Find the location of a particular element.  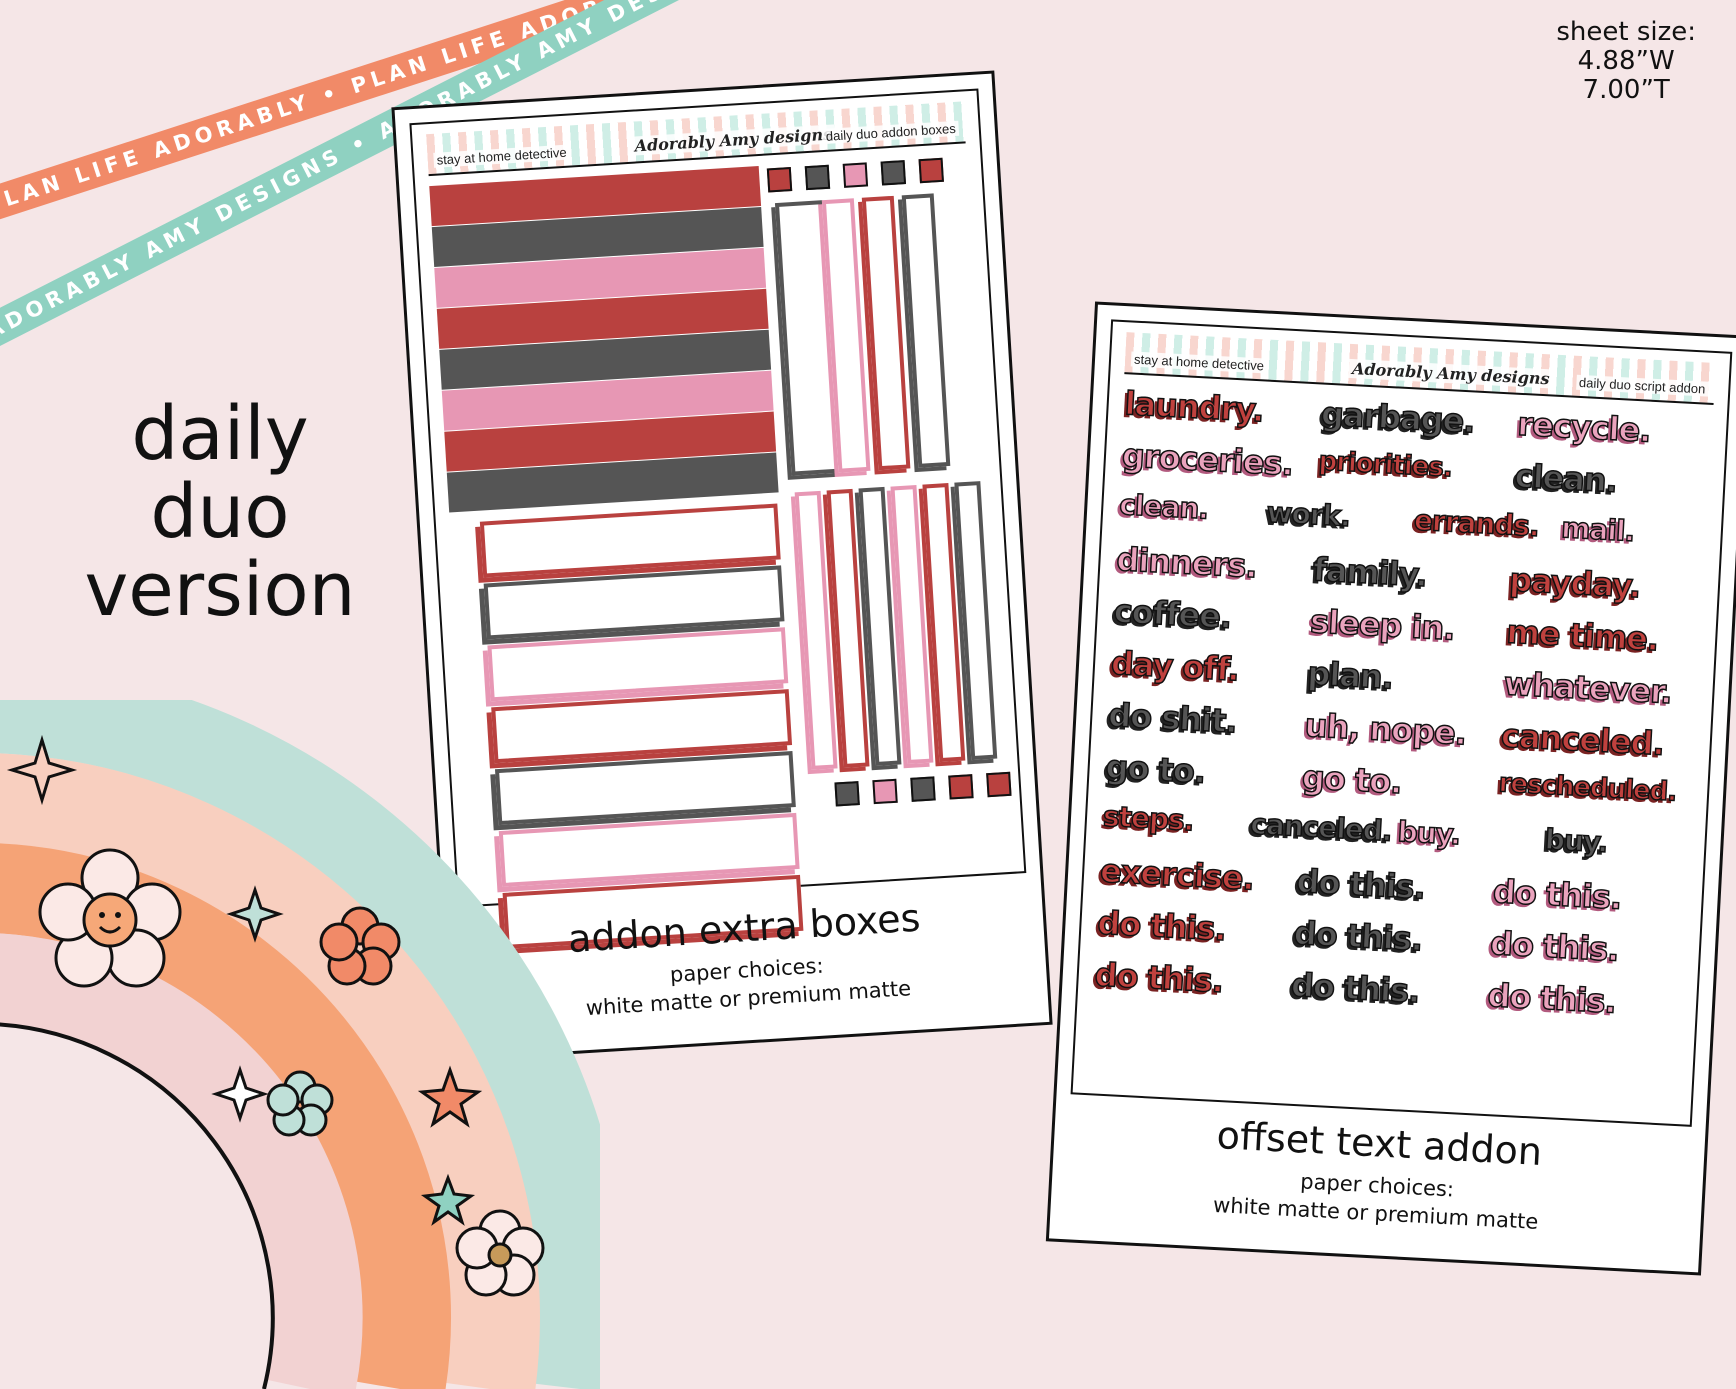

word-sticker: plan. is located at coordinates (1350, 675).